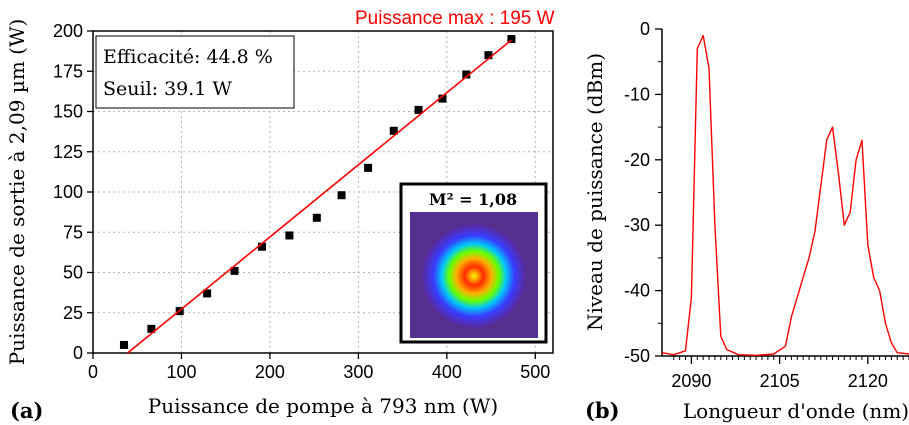  Describe the element at coordinates (68, 31) in the screenshot. I see `panel-a-y-tick-label: 200` at that location.